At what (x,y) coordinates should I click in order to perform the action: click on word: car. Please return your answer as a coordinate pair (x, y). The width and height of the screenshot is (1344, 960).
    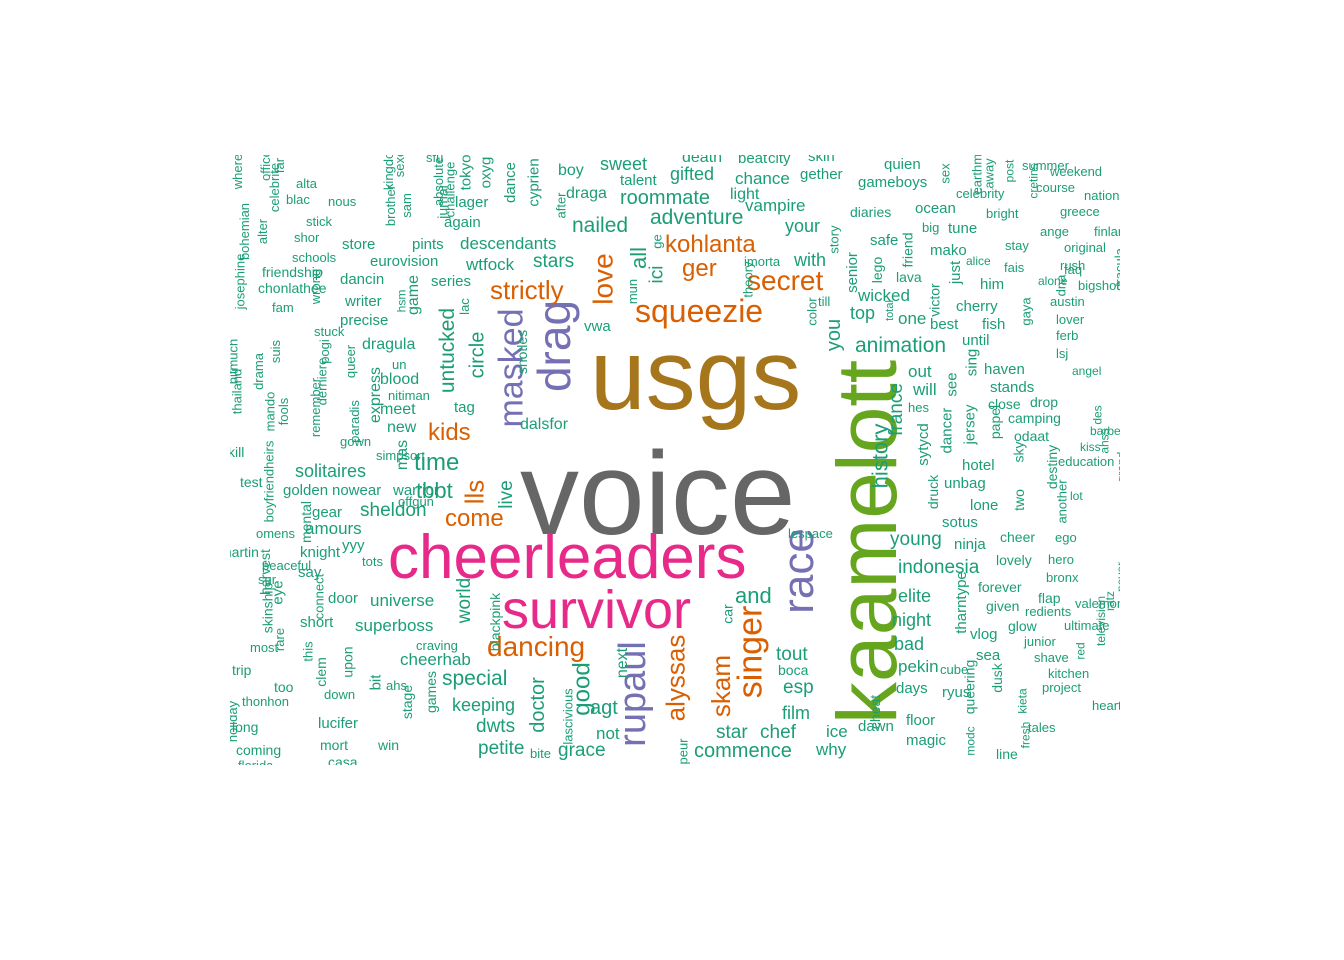
    Looking at the image, I should click on (727, 614).